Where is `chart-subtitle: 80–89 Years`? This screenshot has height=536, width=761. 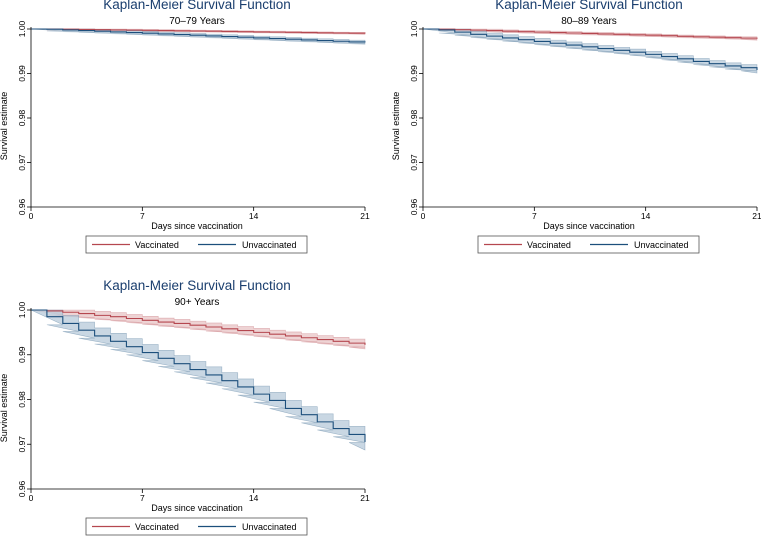 chart-subtitle: 80–89 Years is located at coordinates (589, 21).